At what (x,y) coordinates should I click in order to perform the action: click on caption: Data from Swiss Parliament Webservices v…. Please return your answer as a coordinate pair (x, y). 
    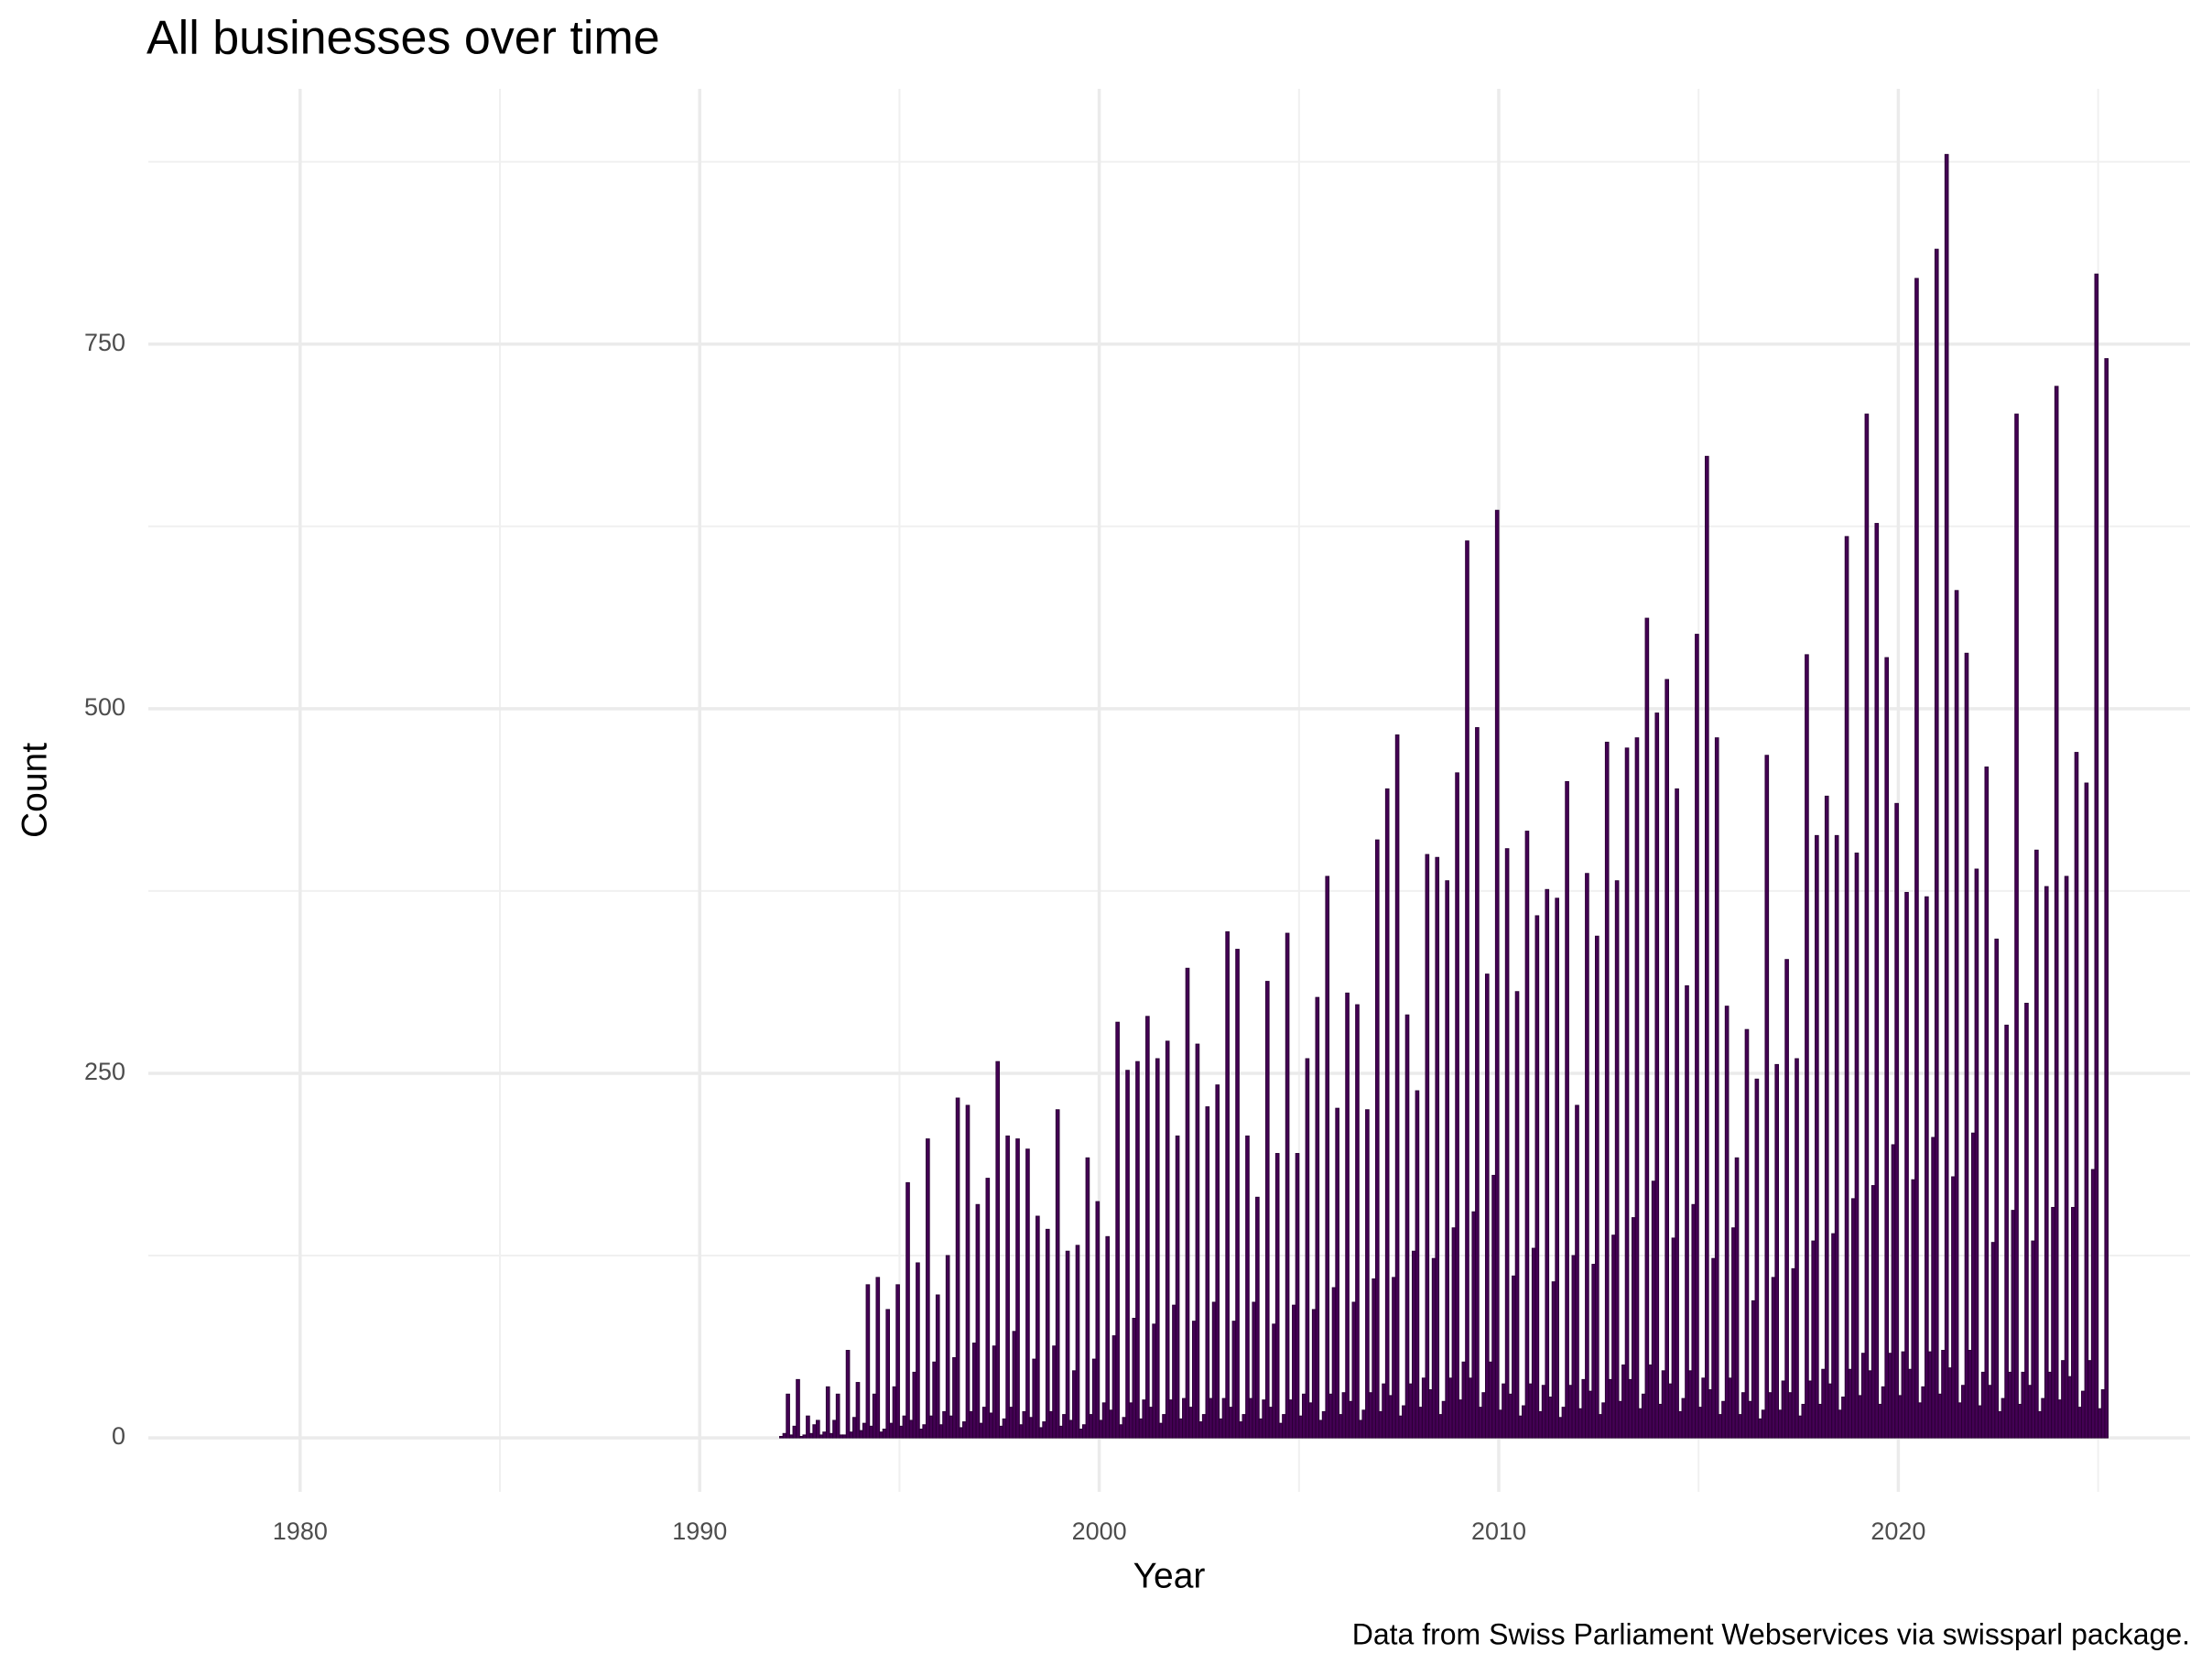
    Looking at the image, I should click on (1771, 1633).